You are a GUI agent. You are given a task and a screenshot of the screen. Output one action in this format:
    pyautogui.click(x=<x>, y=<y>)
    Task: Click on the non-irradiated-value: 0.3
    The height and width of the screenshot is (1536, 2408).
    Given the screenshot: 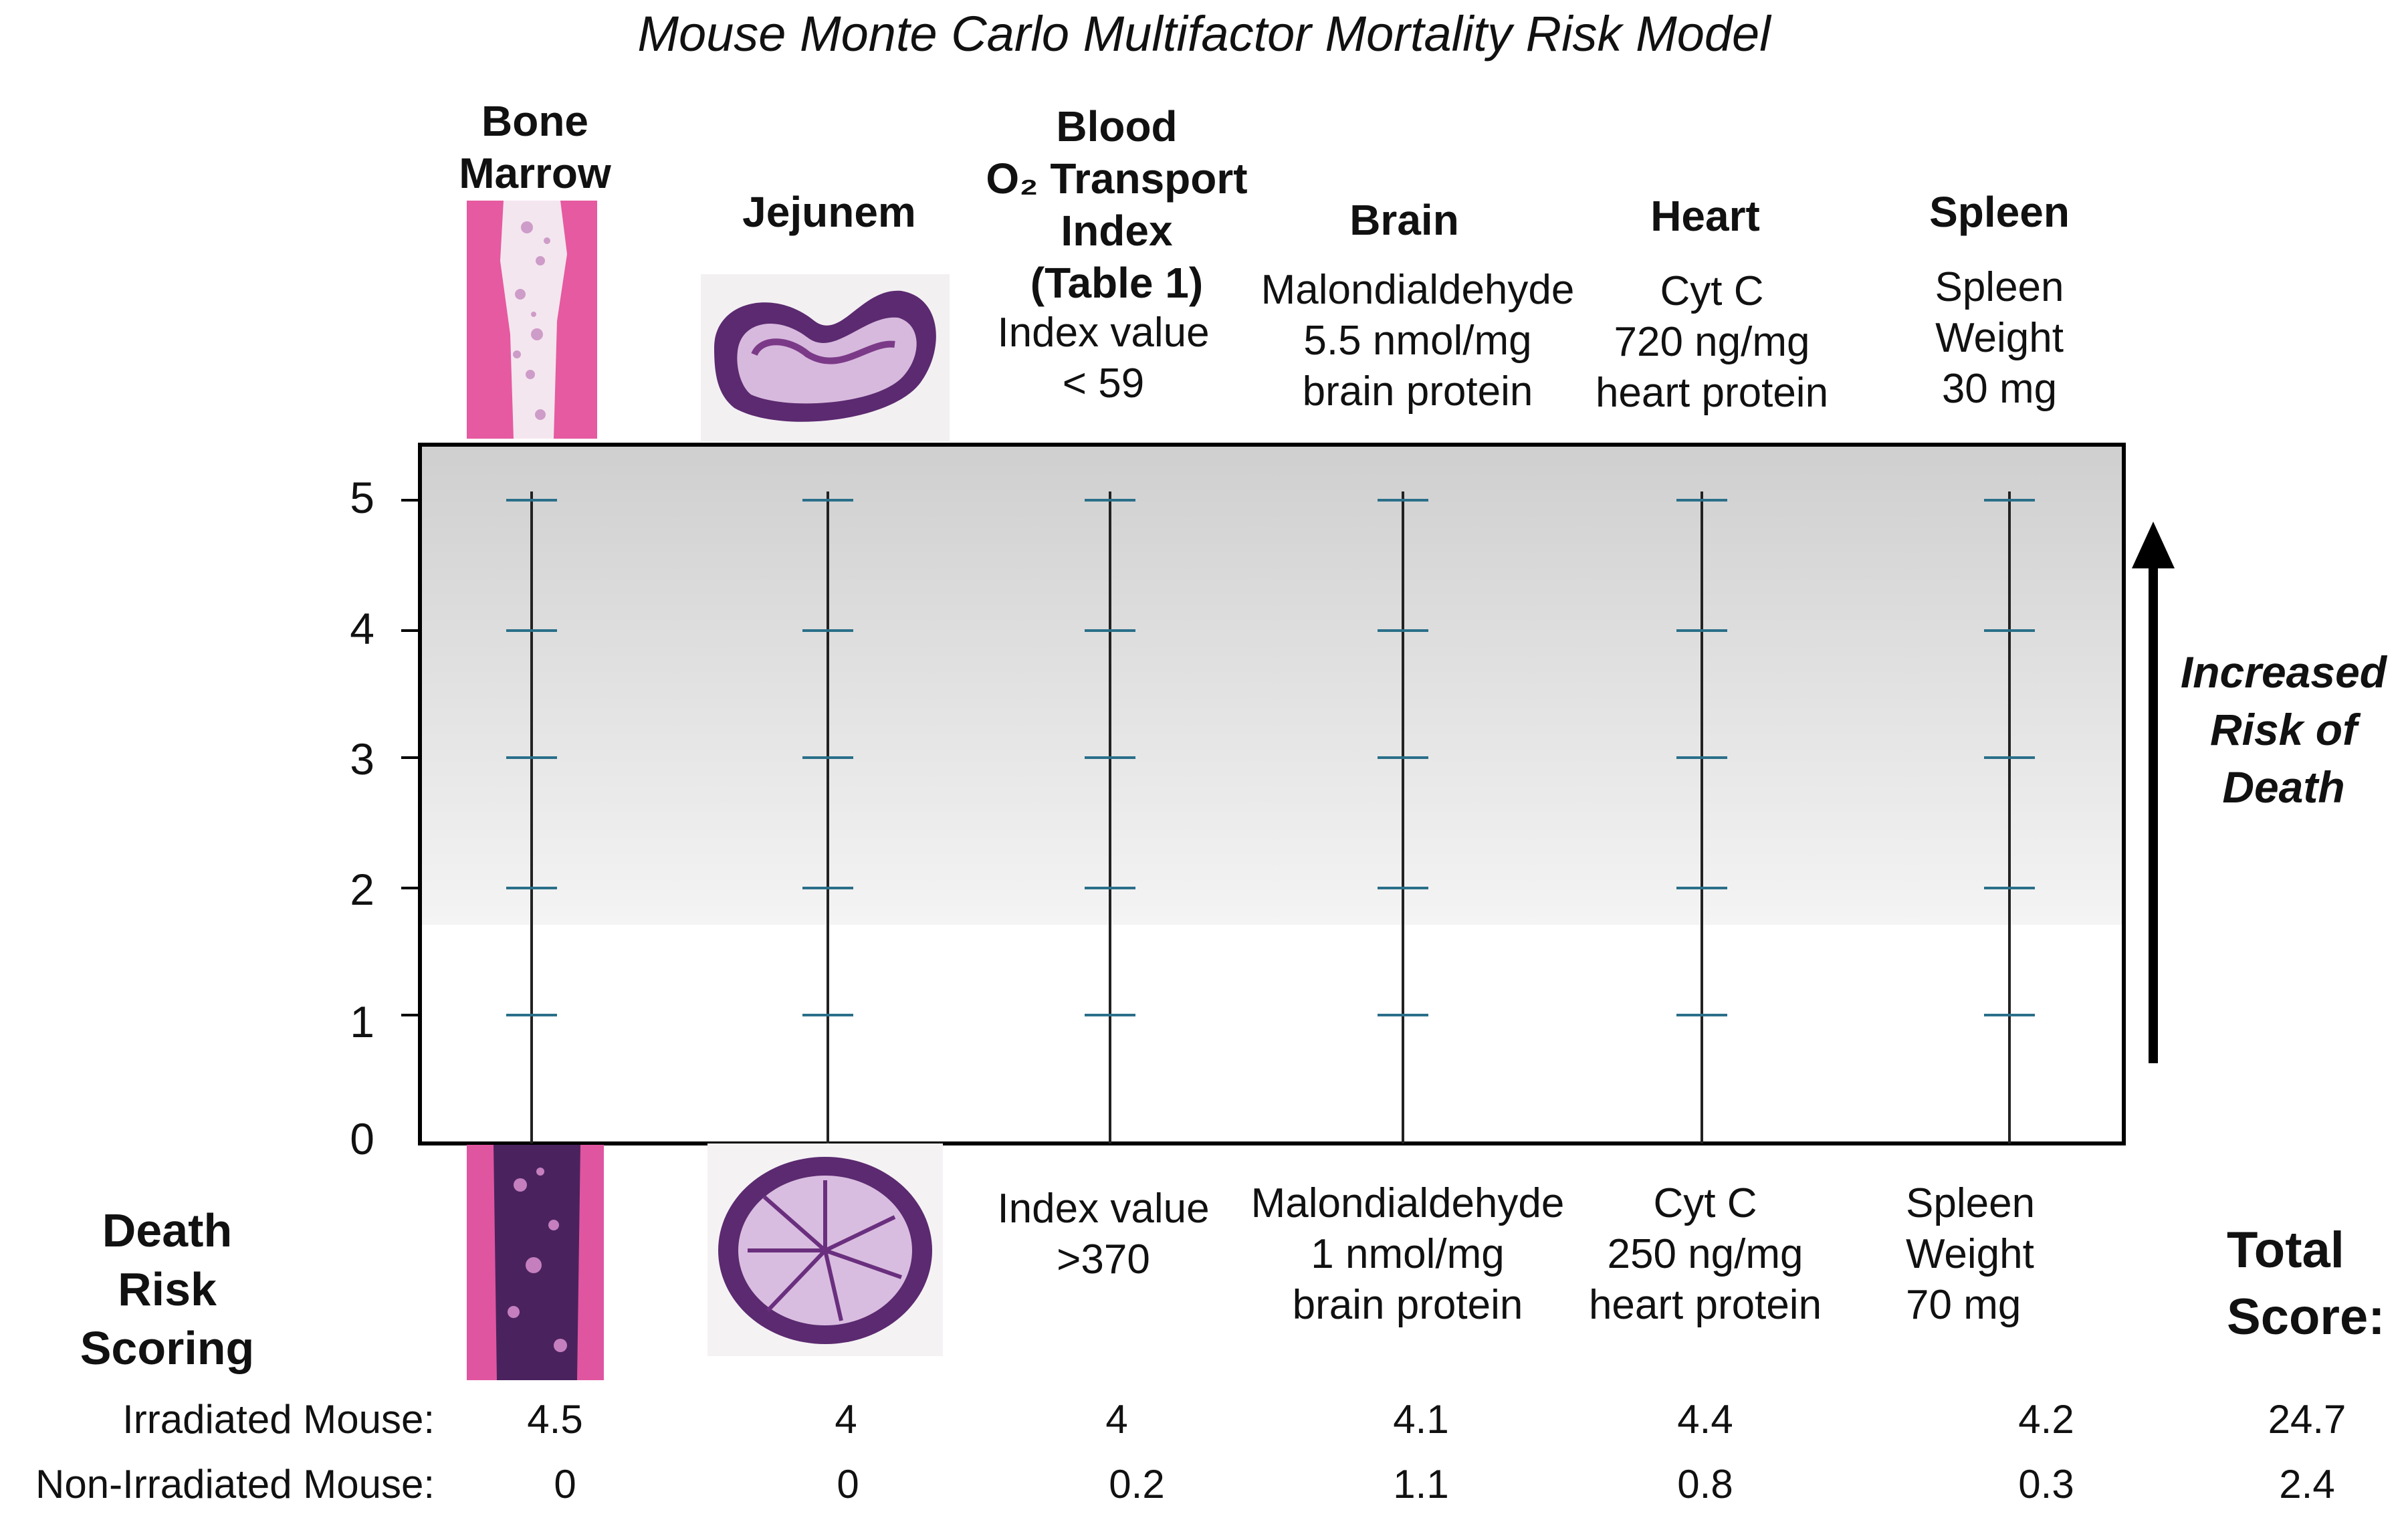 What is the action you would take?
    pyautogui.click(x=2046, y=1484)
    